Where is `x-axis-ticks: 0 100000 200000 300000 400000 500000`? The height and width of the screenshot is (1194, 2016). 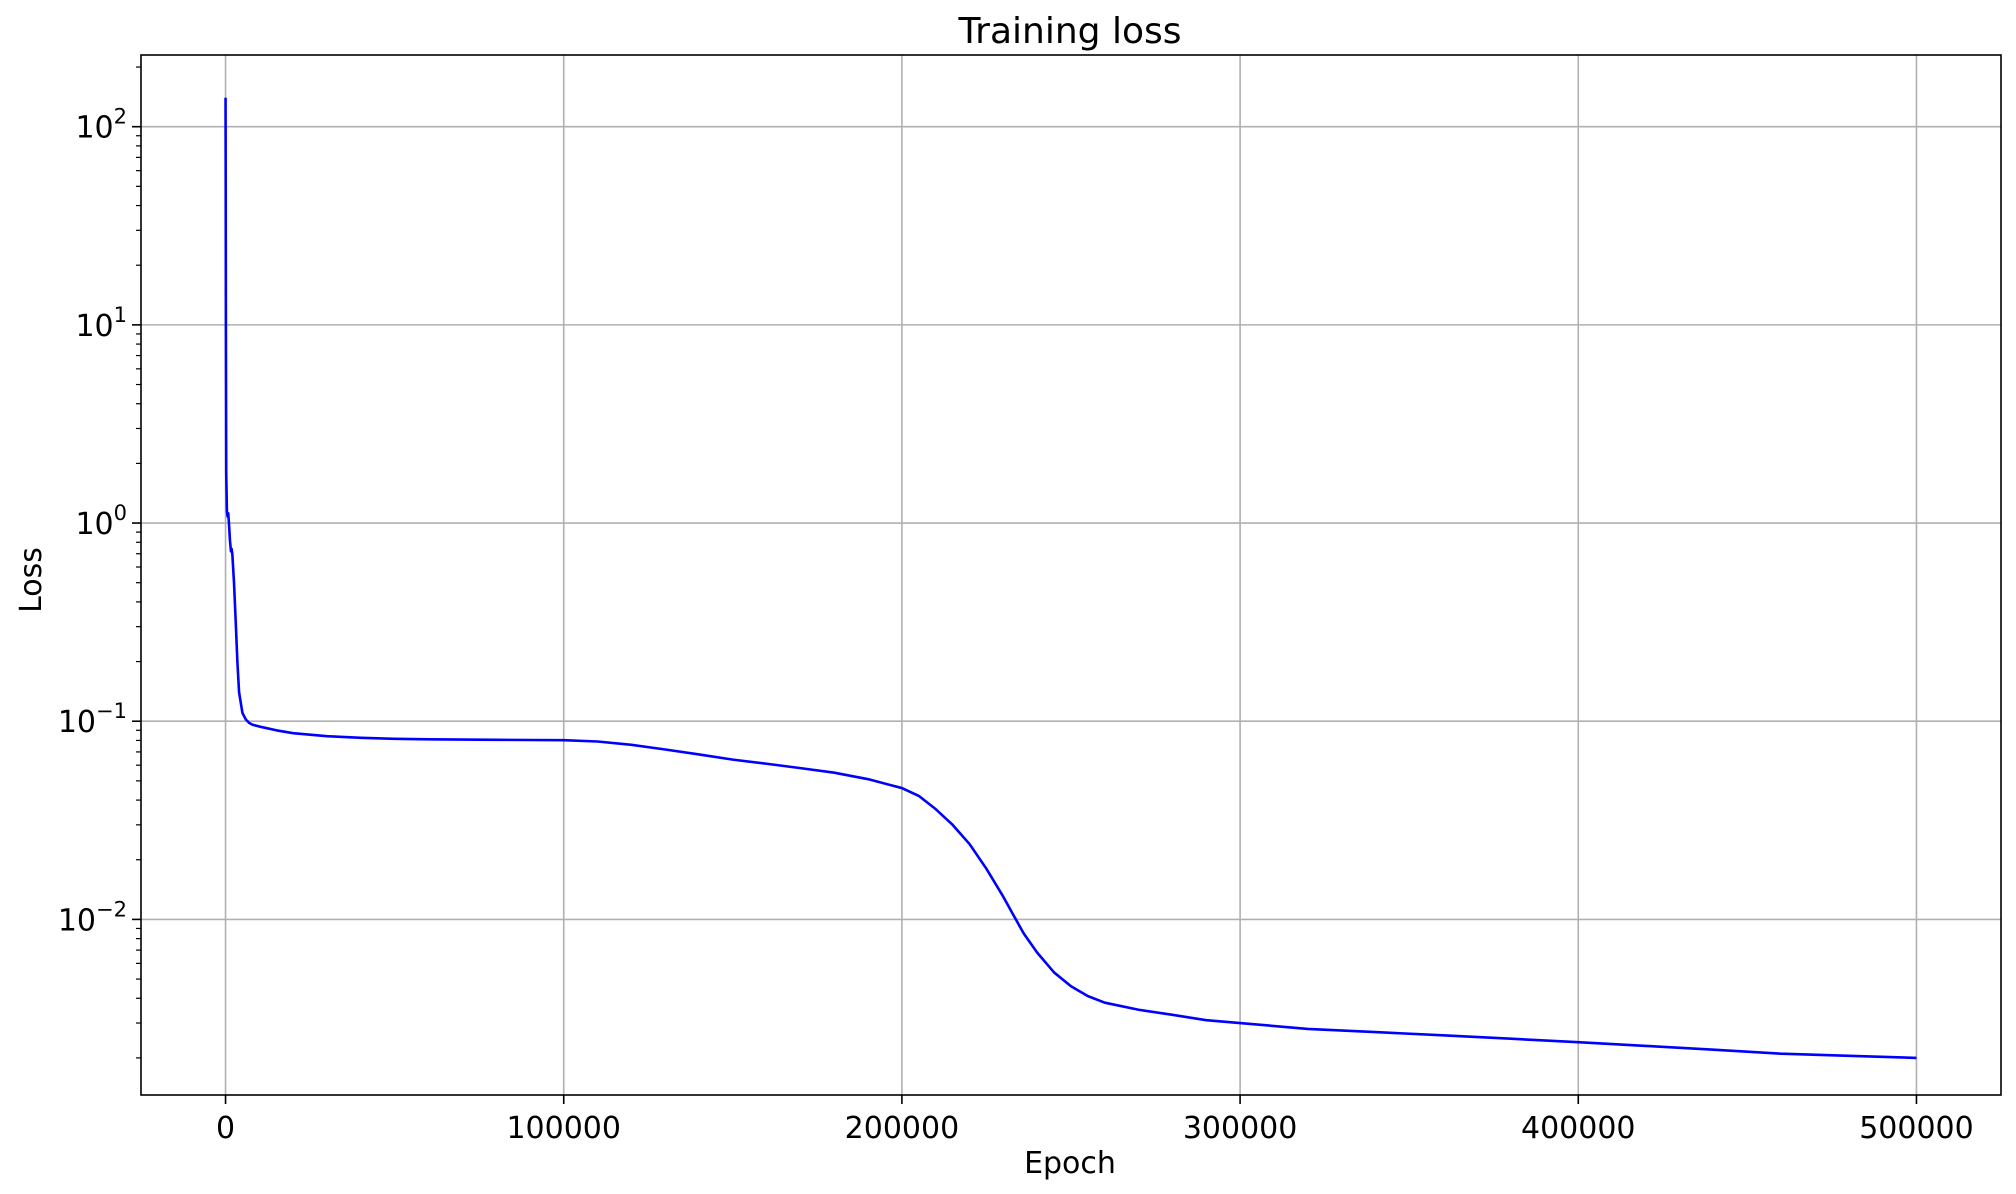 x-axis-ticks: 0 100000 200000 300000 400000 500000 is located at coordinates (1095, 1120).